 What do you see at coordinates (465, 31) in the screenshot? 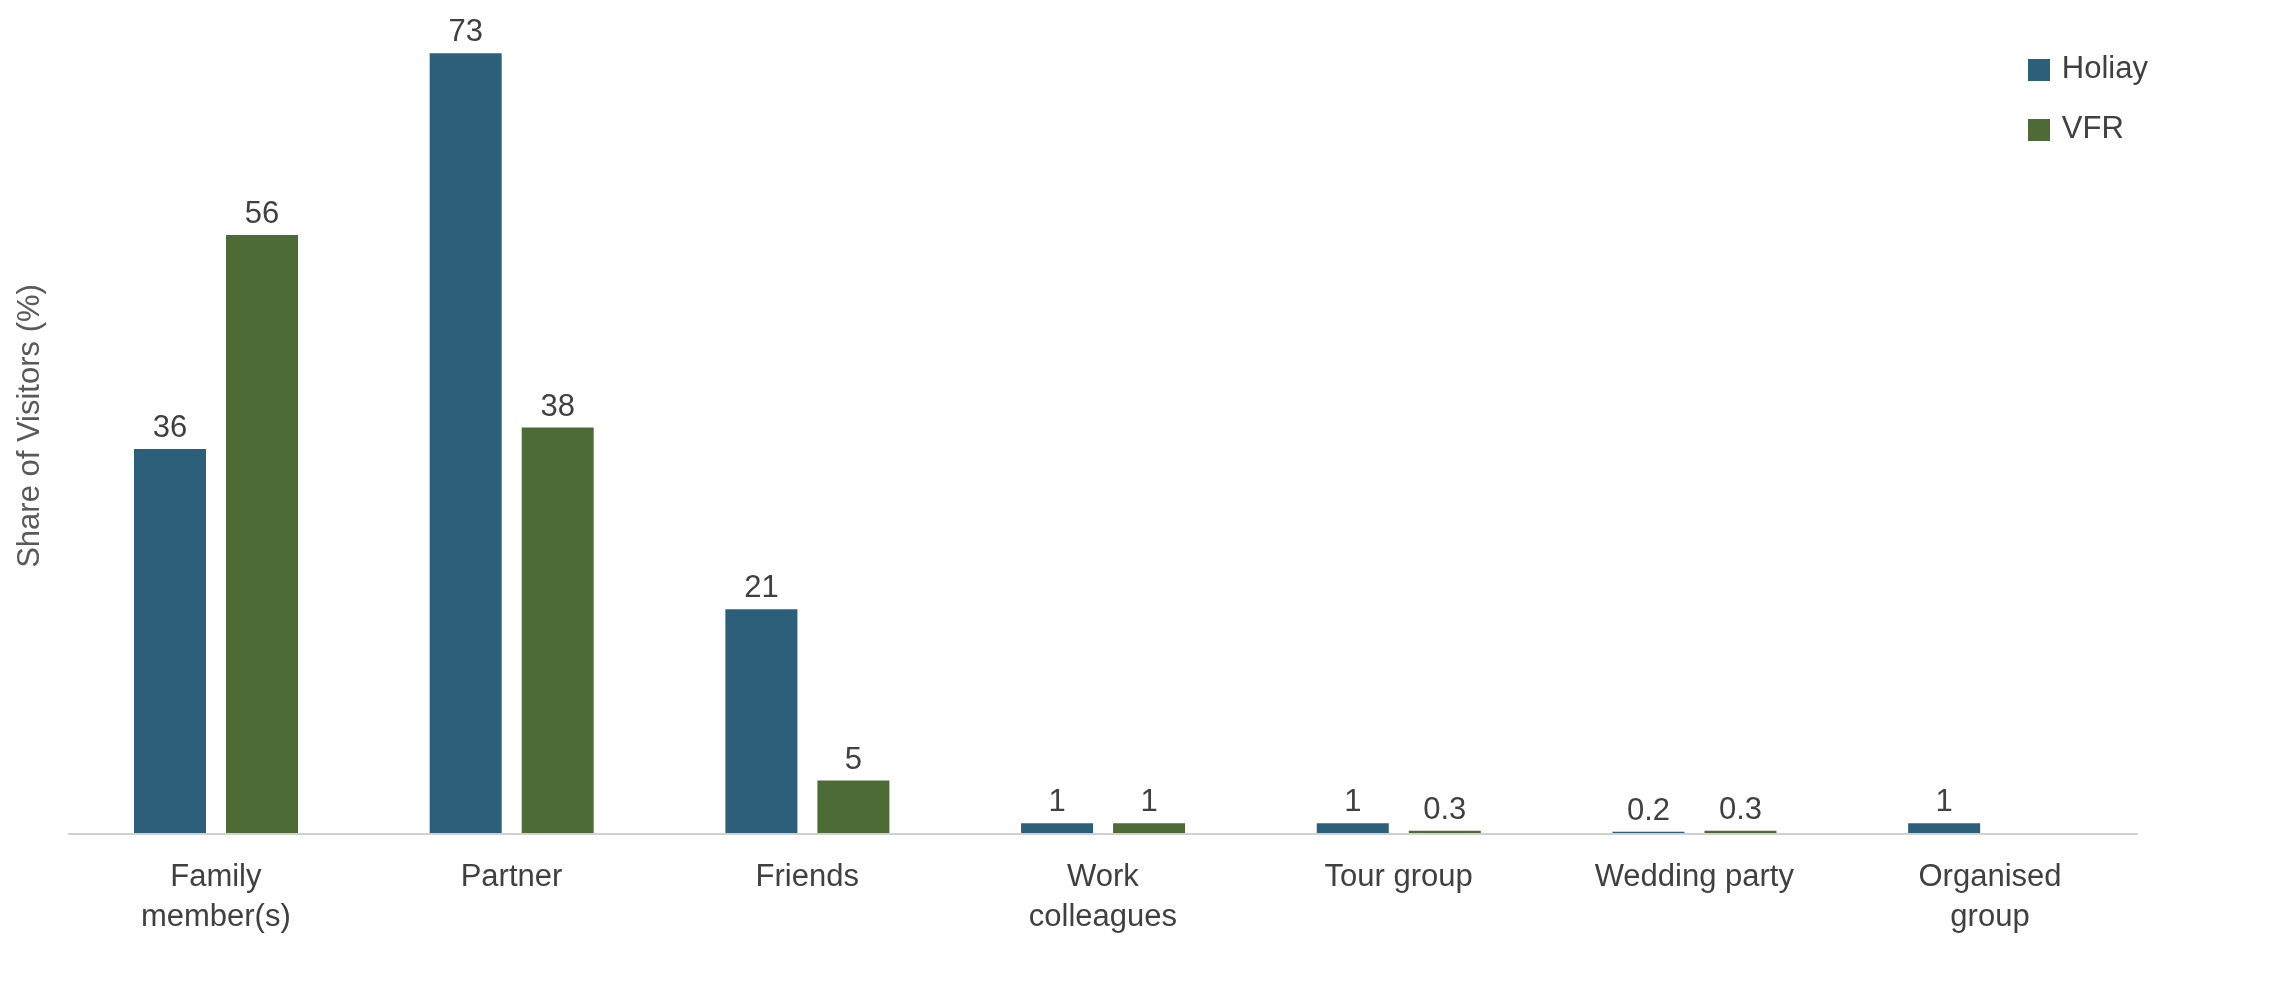
I see `data-label: 73` at bounding box center [465, 31].